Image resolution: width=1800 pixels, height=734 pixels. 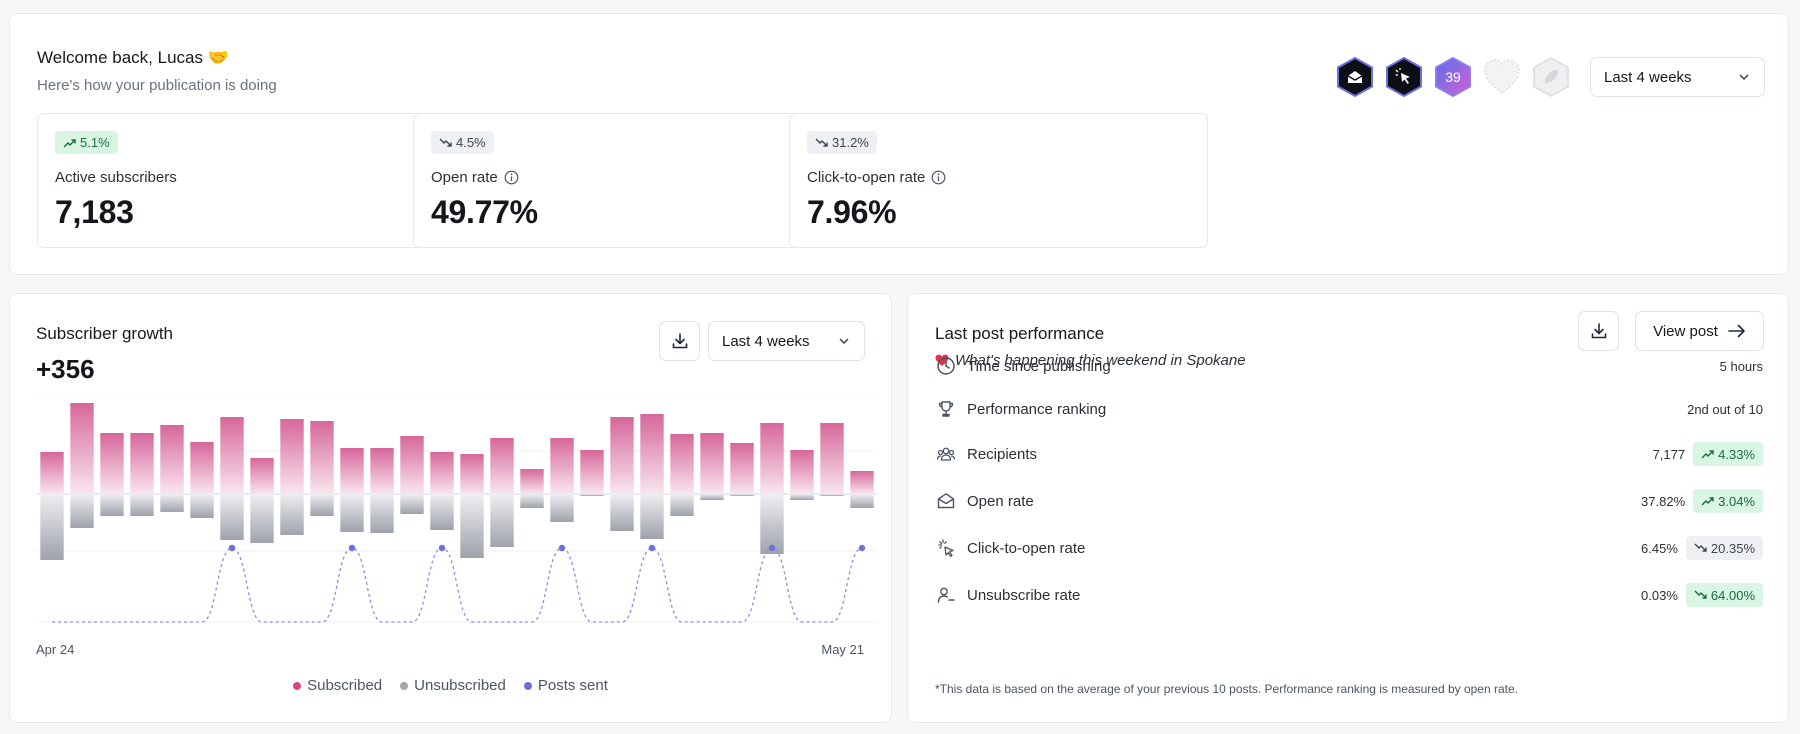 I want to click on stat-value: 7.96%, so click(x=852, y=212).